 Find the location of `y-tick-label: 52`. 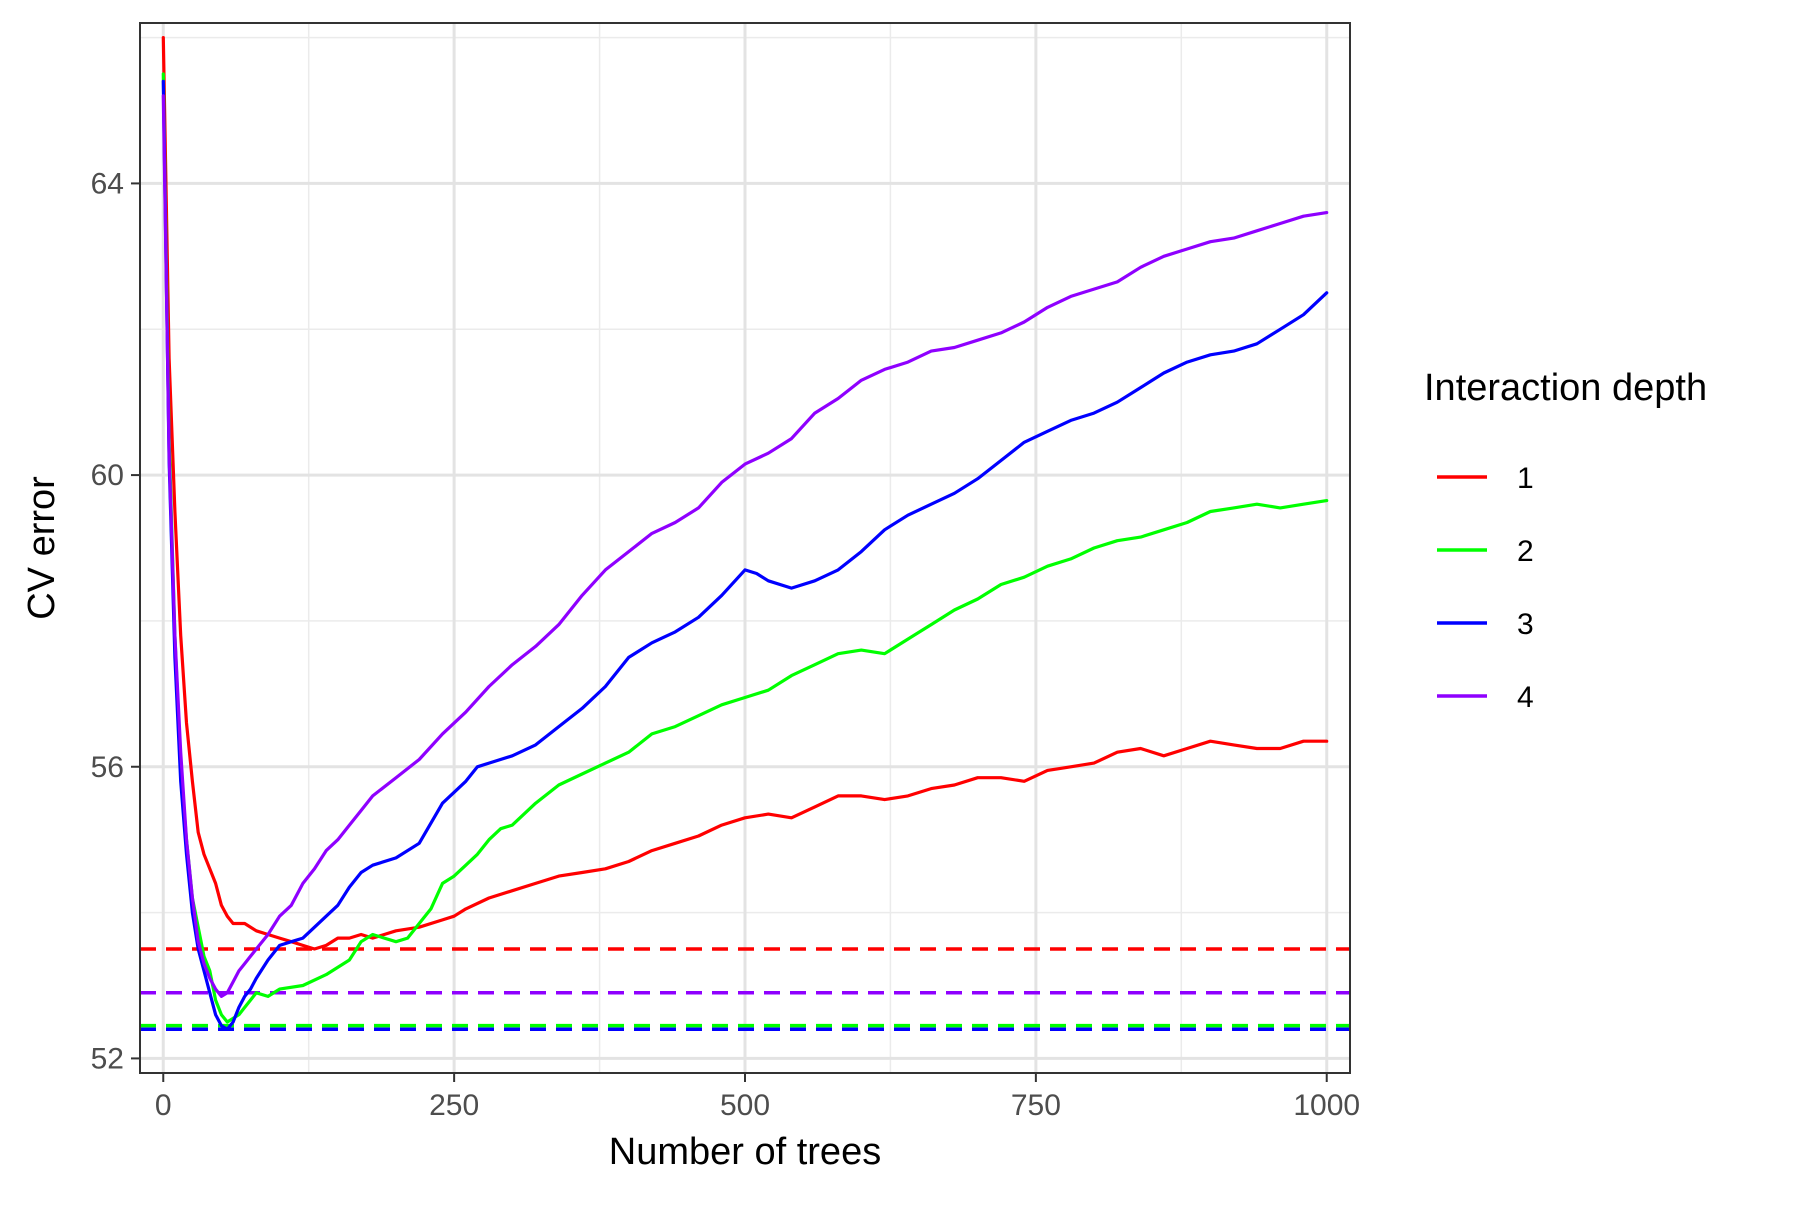

y-tick-label: 52 is located at coordinates (107, 1058).